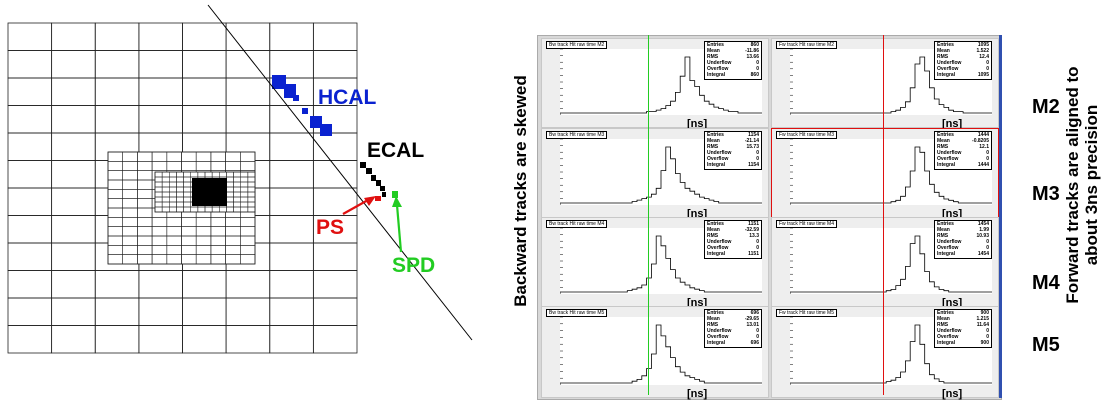  I want to click on stat-row: RMS 15.73, so click(733, 147).